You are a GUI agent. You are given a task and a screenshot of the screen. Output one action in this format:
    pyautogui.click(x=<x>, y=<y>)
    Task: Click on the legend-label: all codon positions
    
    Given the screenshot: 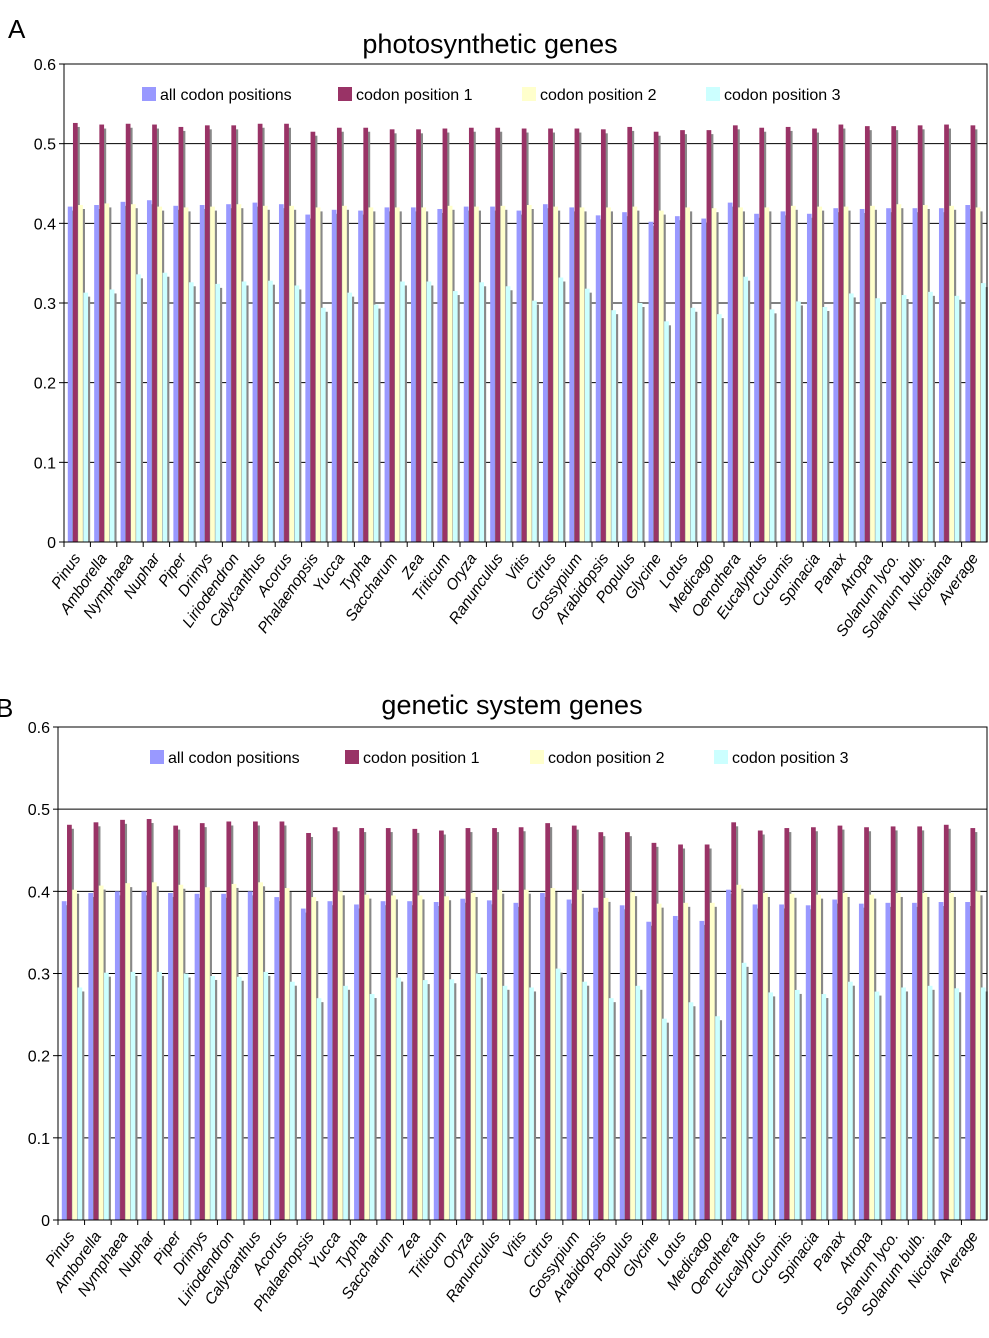 What is the action you would take?
    pyautogui.click(x=226, y=95)
    